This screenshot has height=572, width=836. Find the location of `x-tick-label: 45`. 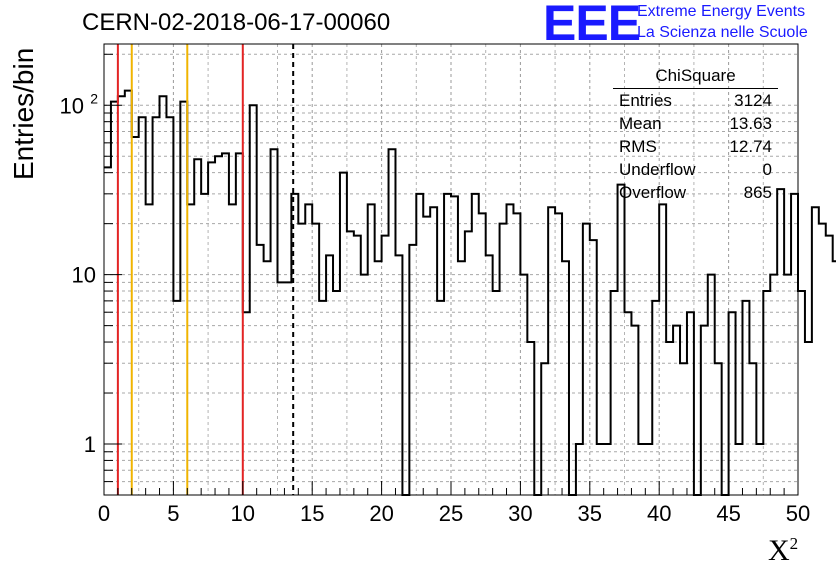

x-tick-label: 45 is located at coordinates (728, 513).